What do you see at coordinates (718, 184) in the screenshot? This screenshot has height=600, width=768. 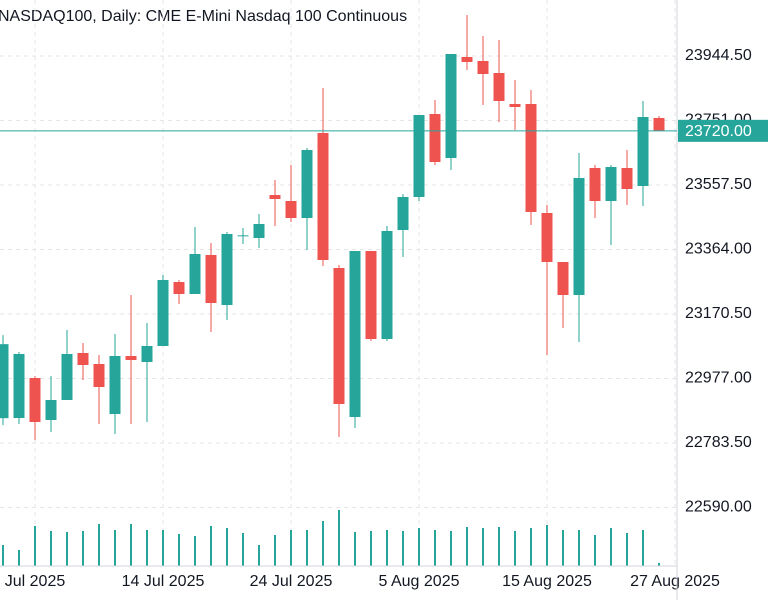 I see `y-tick-label: 23557.50` at bounding box center [718, 184].